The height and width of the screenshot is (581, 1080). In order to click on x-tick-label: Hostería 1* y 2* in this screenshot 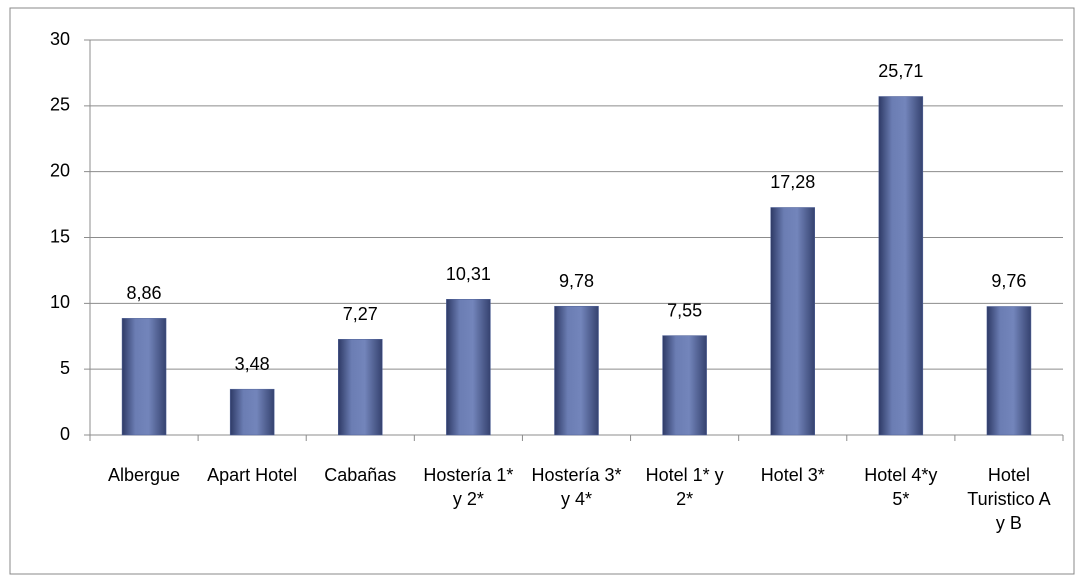, I will do `click(468, 487)`.